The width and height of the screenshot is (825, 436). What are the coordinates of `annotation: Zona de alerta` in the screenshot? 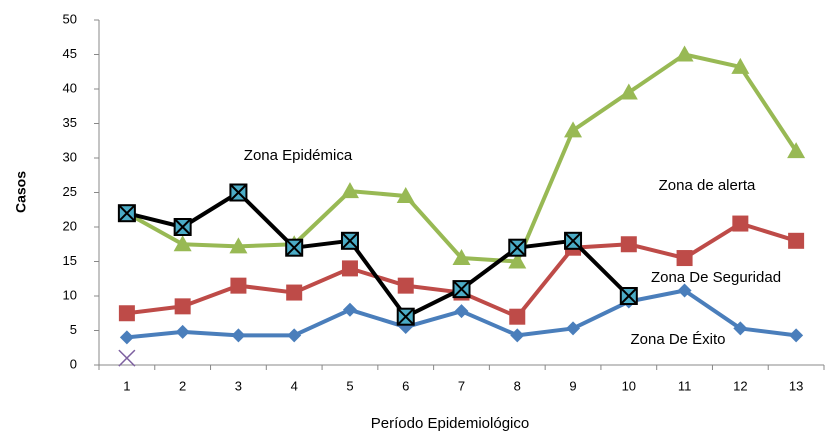 It's located at (707, 185).